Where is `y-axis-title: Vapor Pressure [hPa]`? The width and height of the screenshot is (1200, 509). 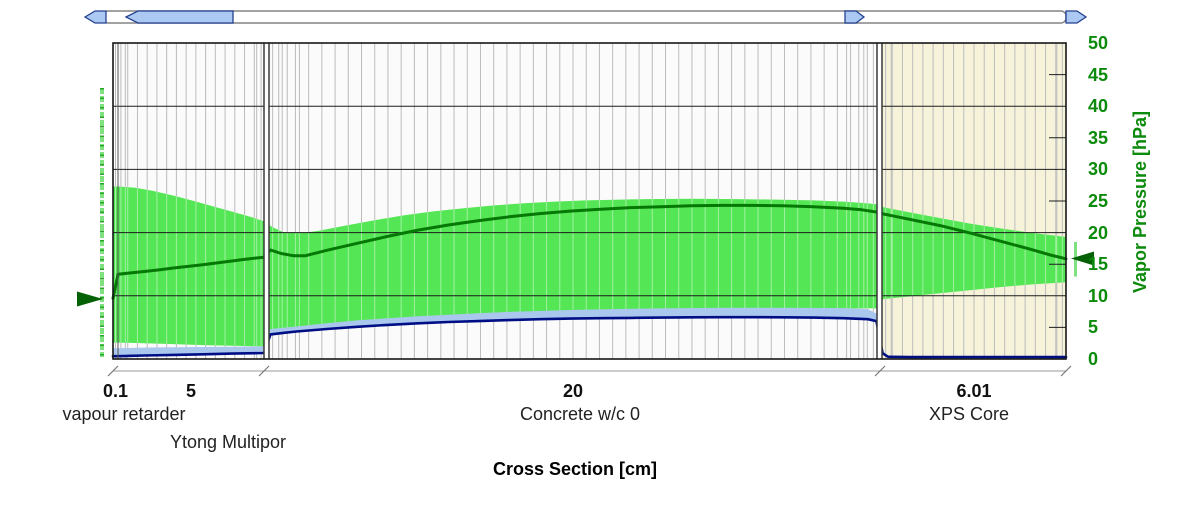
y-axis-title: Vapor Pressure [hPa] is located at coordinates (1140, 202).